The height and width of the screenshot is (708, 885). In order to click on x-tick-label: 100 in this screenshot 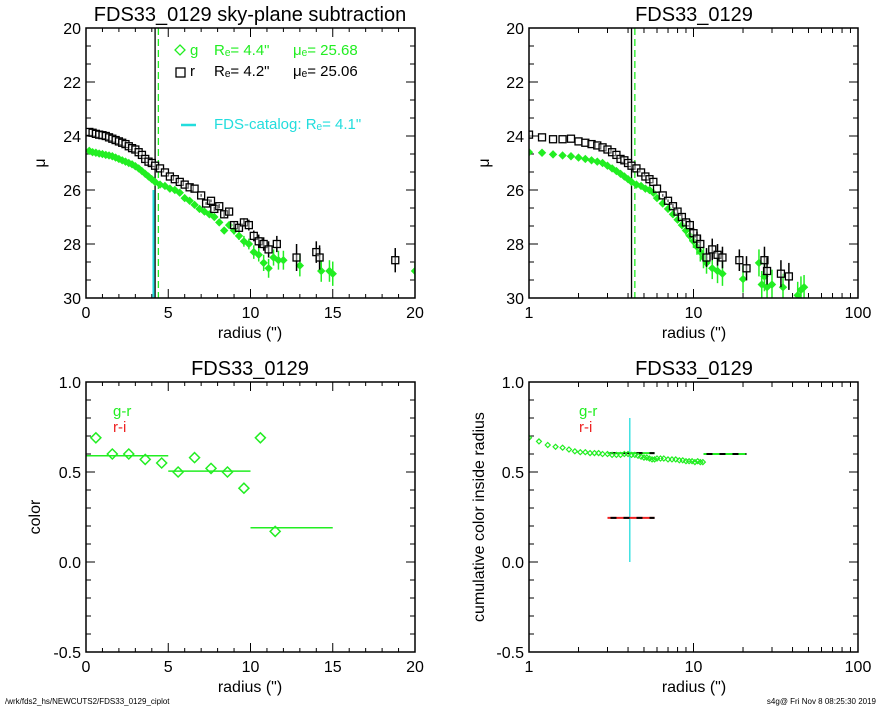, I will do `click(858, 667)`.